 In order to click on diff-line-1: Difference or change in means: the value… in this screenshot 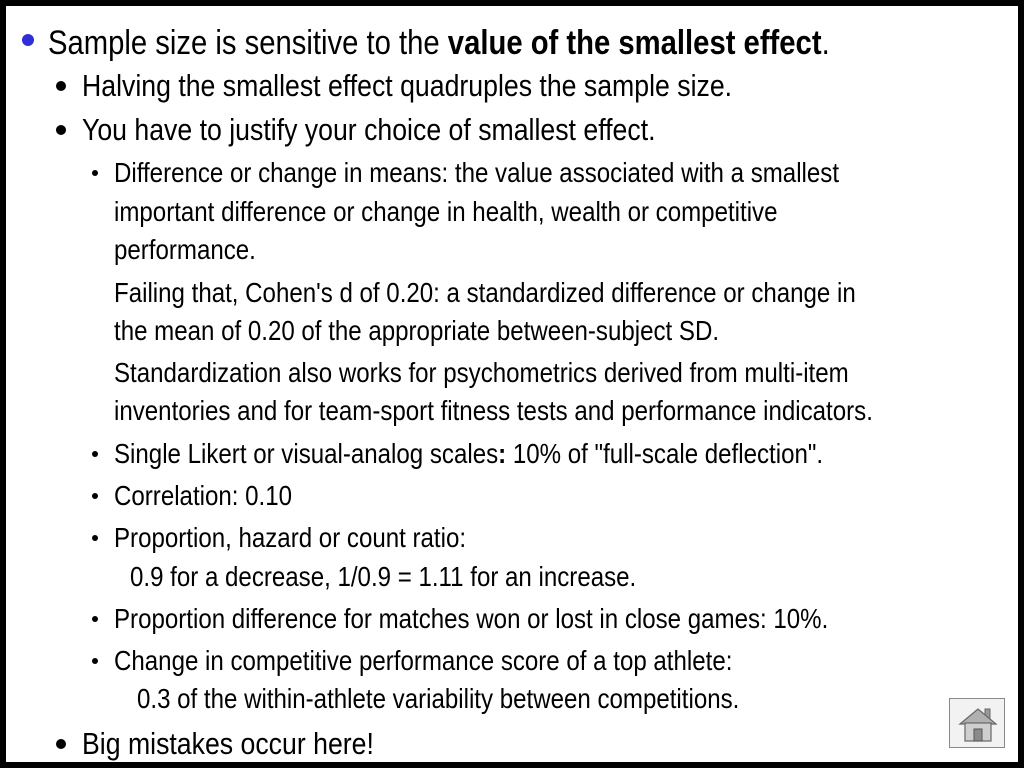, I will do `click(477, 172)`.